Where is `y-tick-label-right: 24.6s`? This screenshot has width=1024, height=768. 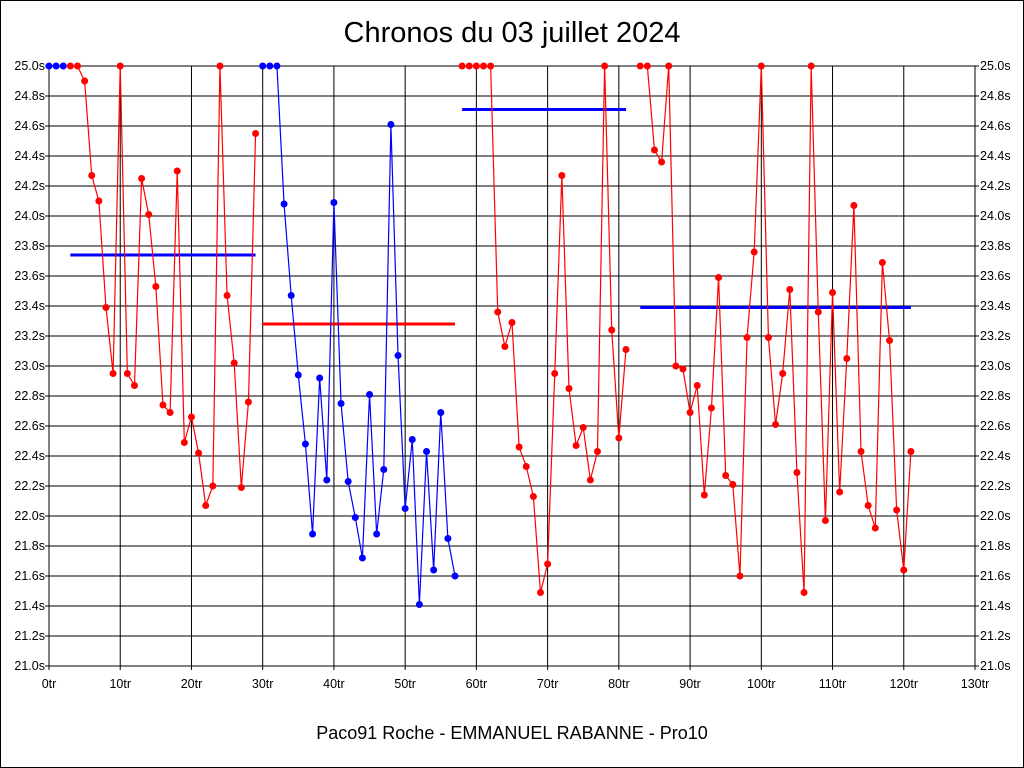
y-tick-label-right: 24.6s is located at coordinates (995, 126).